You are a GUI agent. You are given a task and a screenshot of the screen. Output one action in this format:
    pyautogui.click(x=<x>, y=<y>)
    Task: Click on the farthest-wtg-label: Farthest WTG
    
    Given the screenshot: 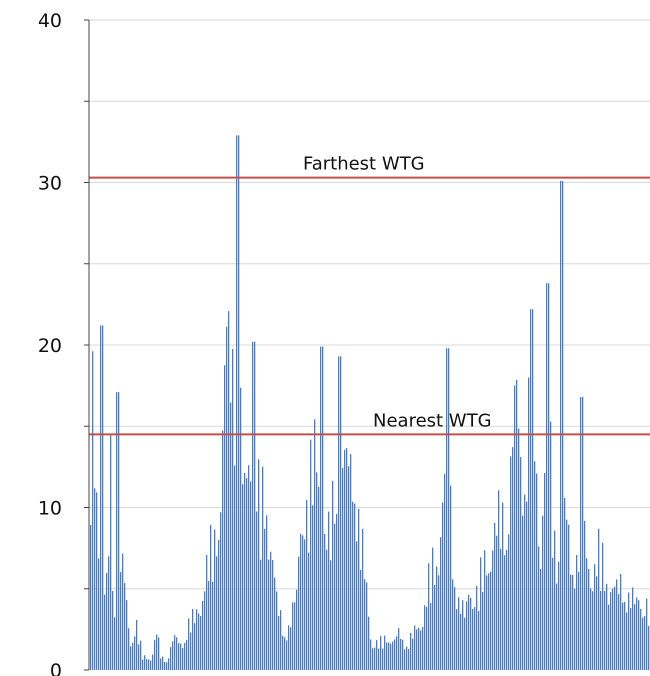 What is the action you would take?
    pyautogui.click(x=364, y=164)
    